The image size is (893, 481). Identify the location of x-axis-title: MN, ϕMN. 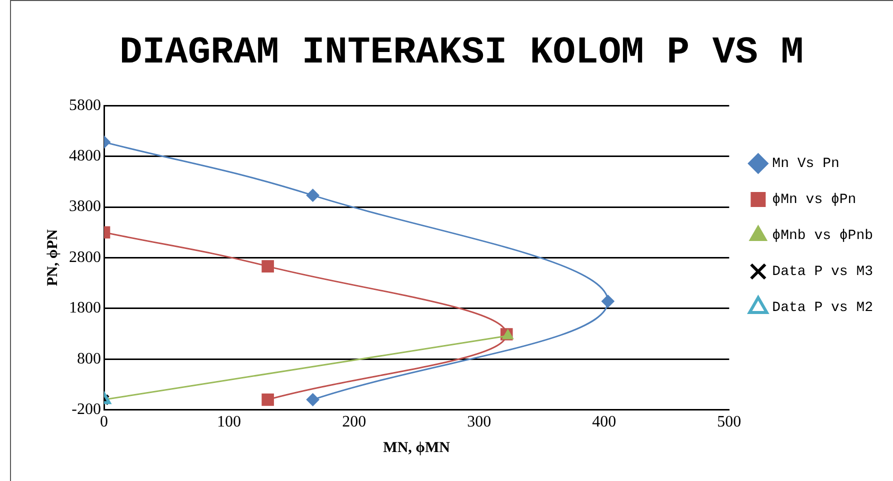
(416, 448).